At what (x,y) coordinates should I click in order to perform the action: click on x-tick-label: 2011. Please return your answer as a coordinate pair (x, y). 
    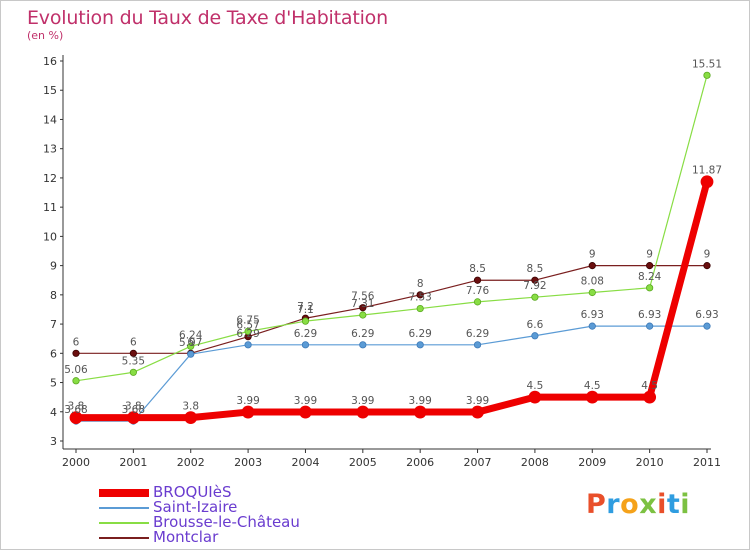
    Looking at the image, I should click on (707, 462).